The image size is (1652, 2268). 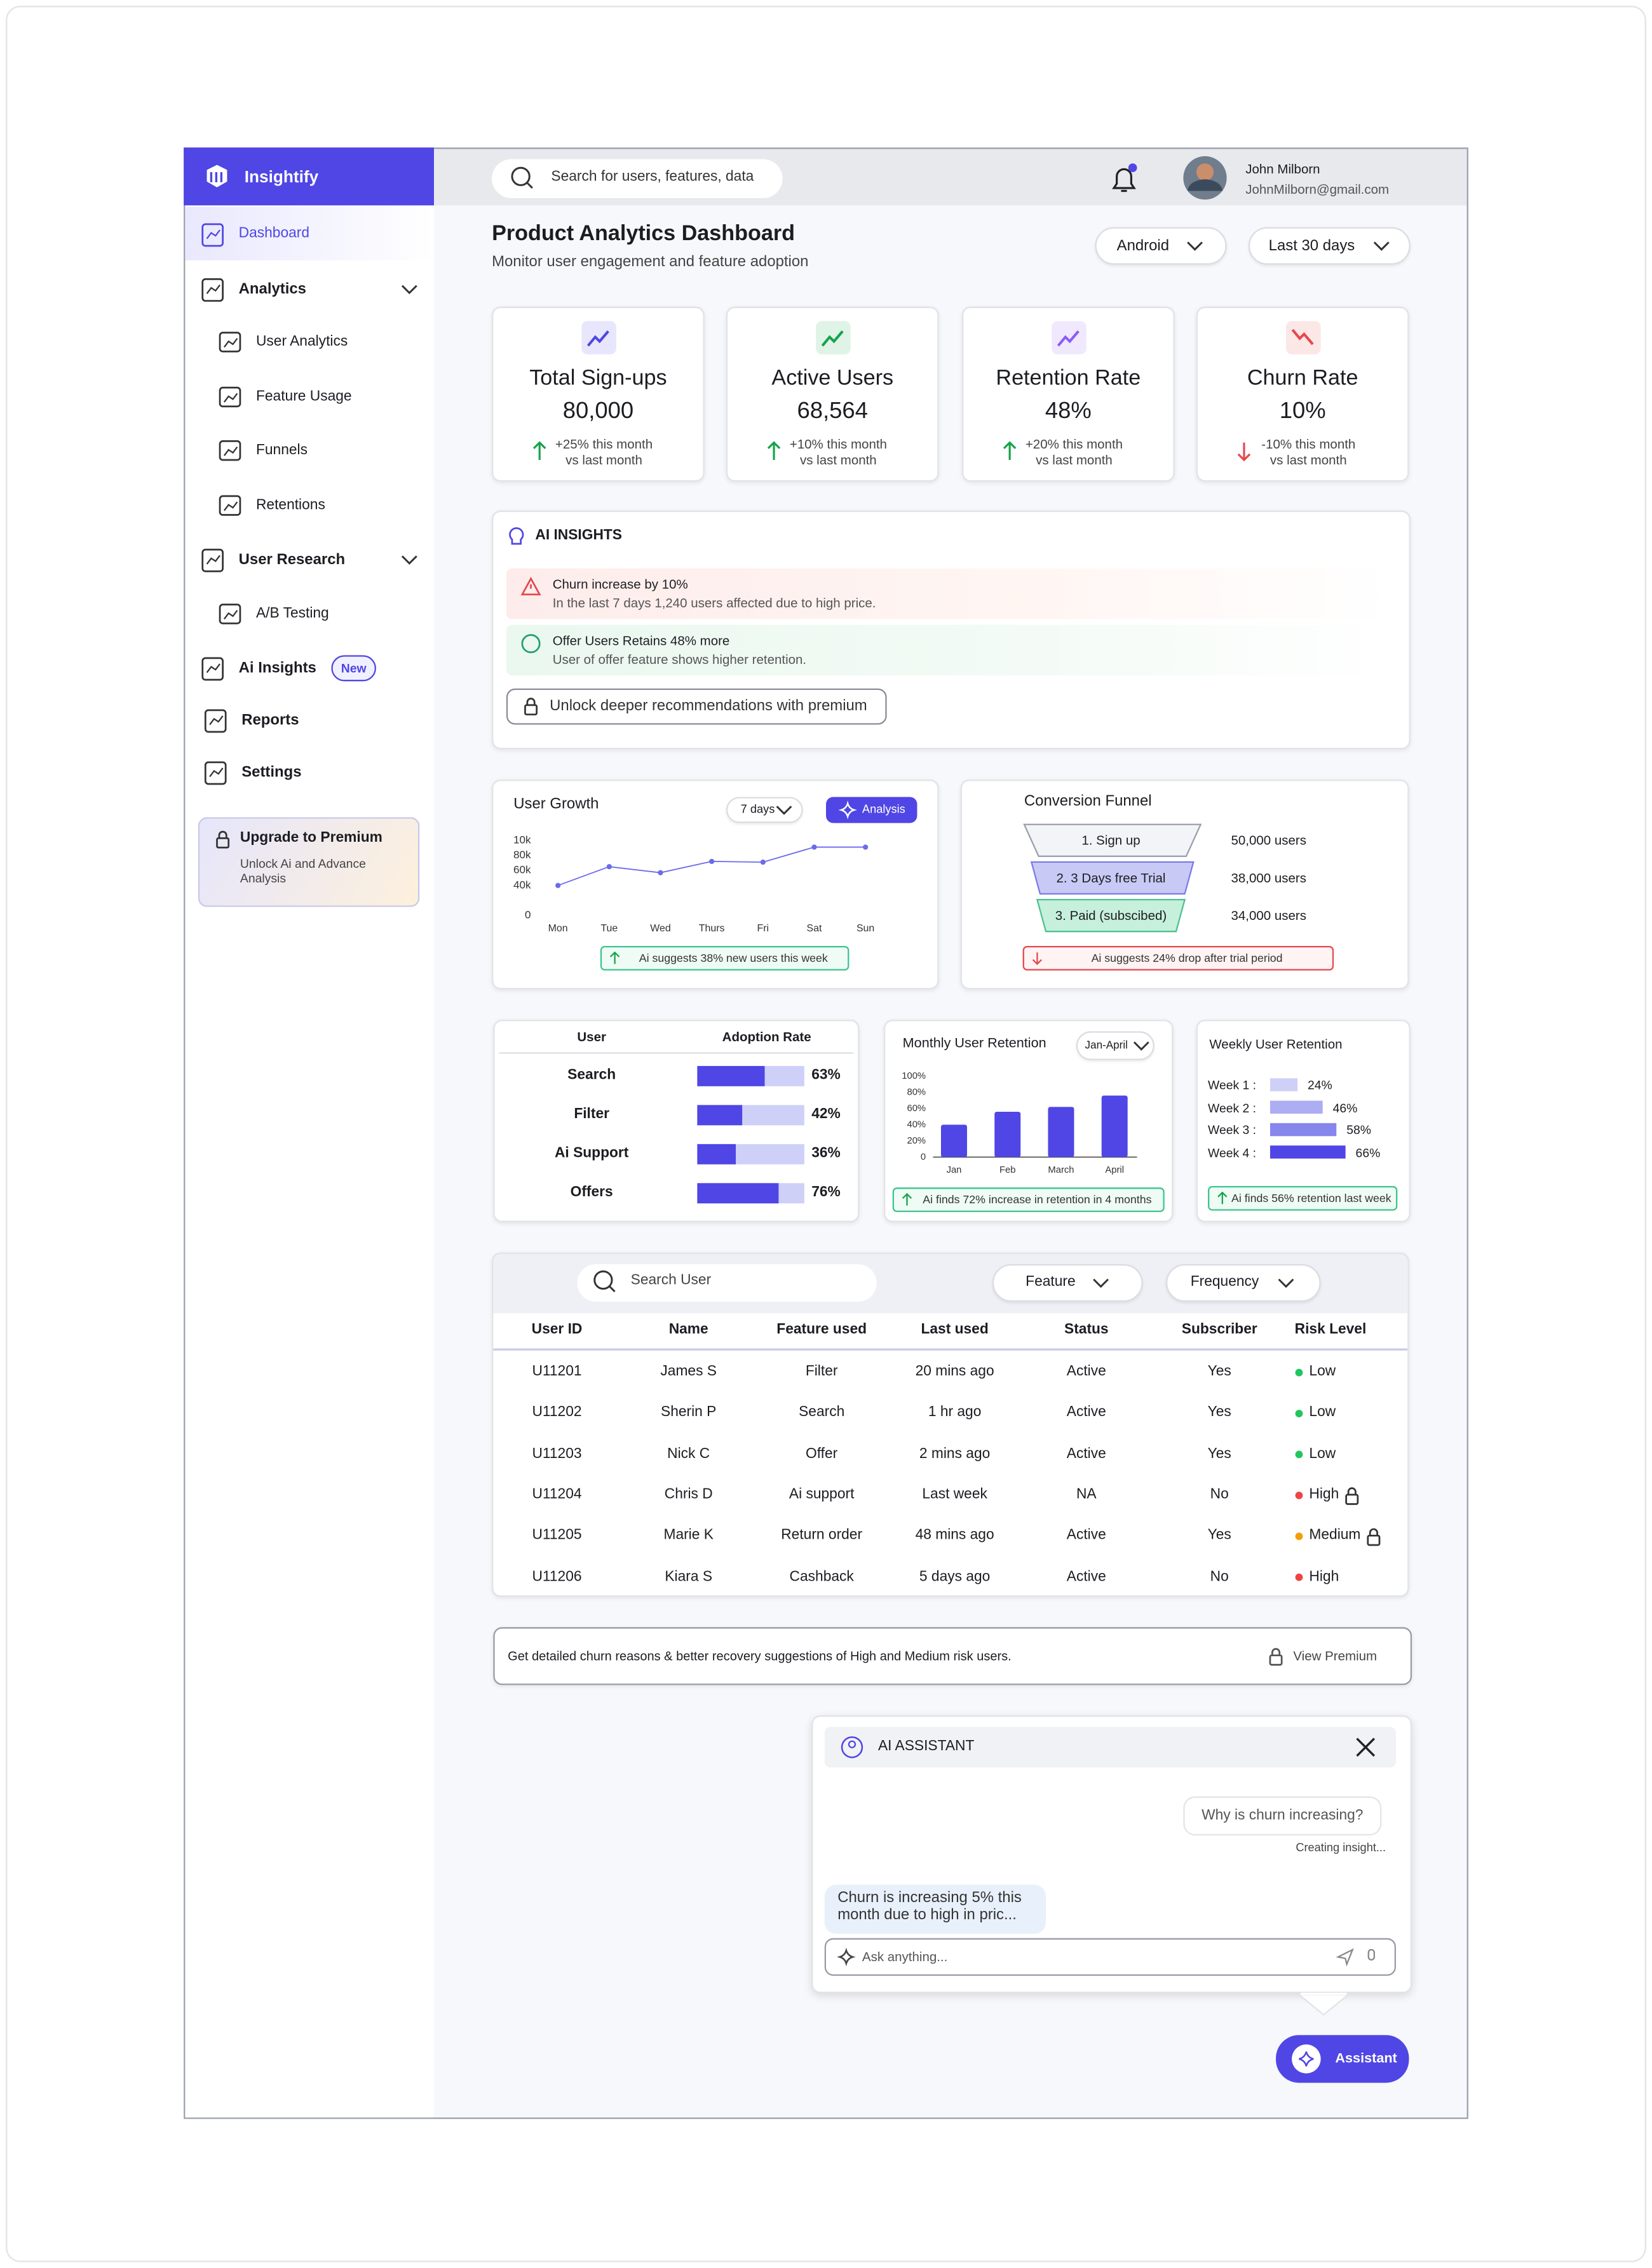 What do you see at coordinates (301, 342) in the screenshot?
I see `sidebar-item: User Analytics` at bounding box center [301, 342].